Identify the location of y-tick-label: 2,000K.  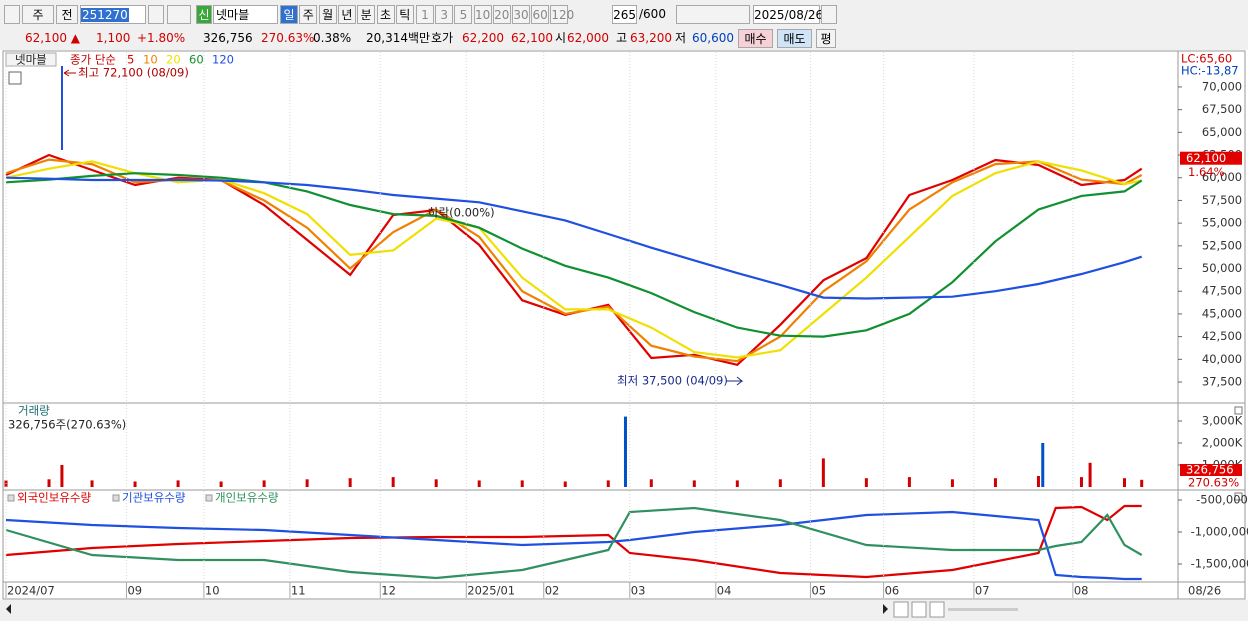
(1222, 442).